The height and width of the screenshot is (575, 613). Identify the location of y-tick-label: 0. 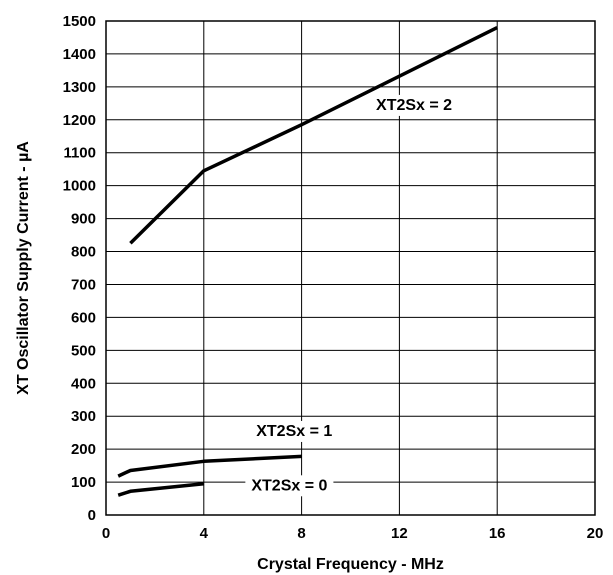
(92, 515).